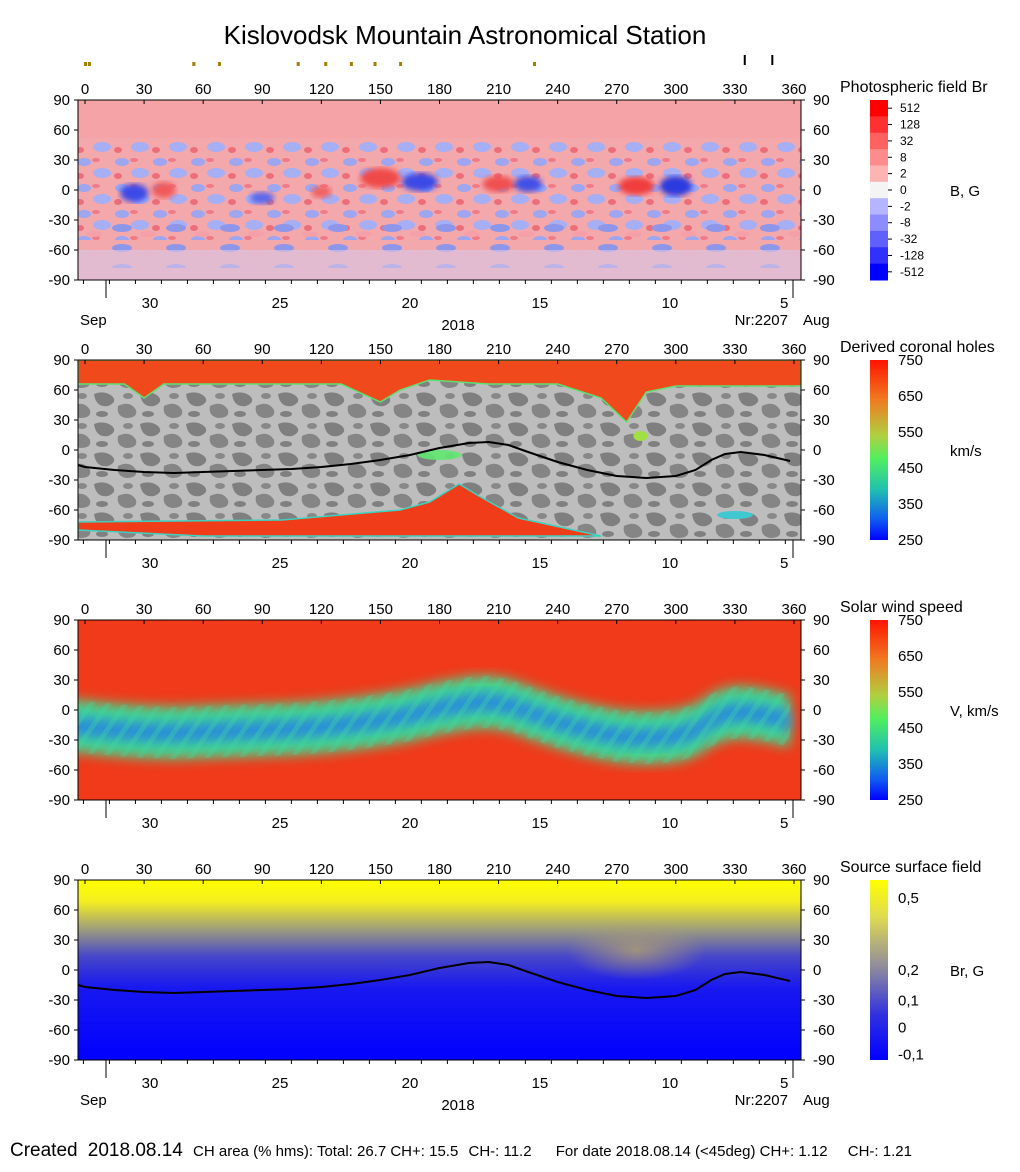 This screenshot has height=1172, width=1020. I want to click on ch-minus-text: CH-: 11.2, so click(500, 1151).